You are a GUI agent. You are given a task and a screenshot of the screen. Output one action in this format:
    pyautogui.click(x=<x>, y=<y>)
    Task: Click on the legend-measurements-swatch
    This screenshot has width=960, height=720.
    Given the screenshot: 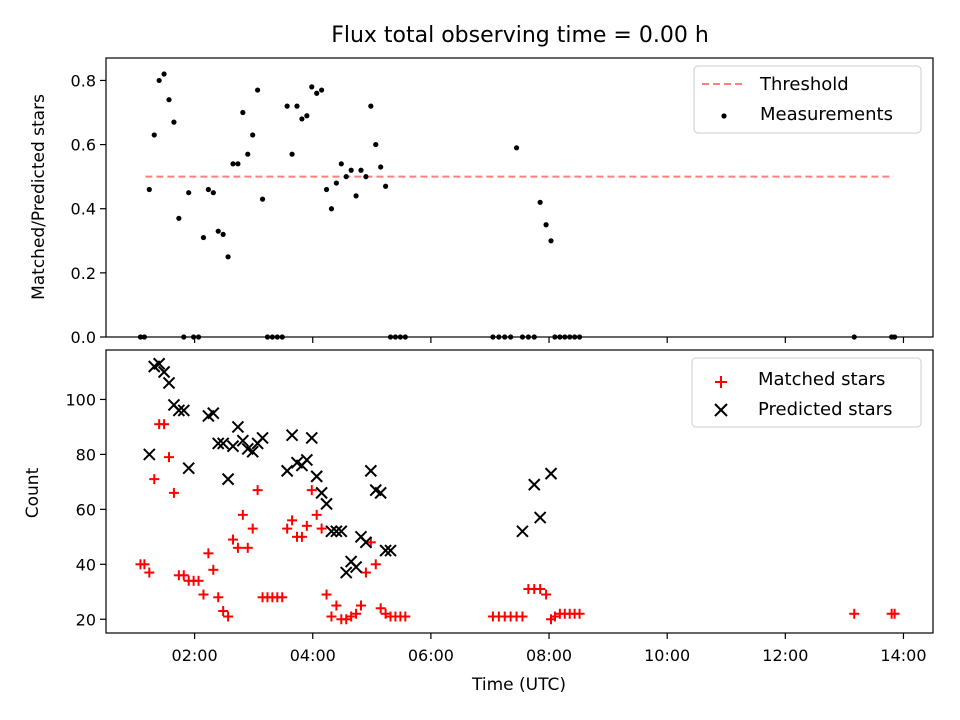 What is the action you would take?
    pyautogui.click(x=724, y=116)
    